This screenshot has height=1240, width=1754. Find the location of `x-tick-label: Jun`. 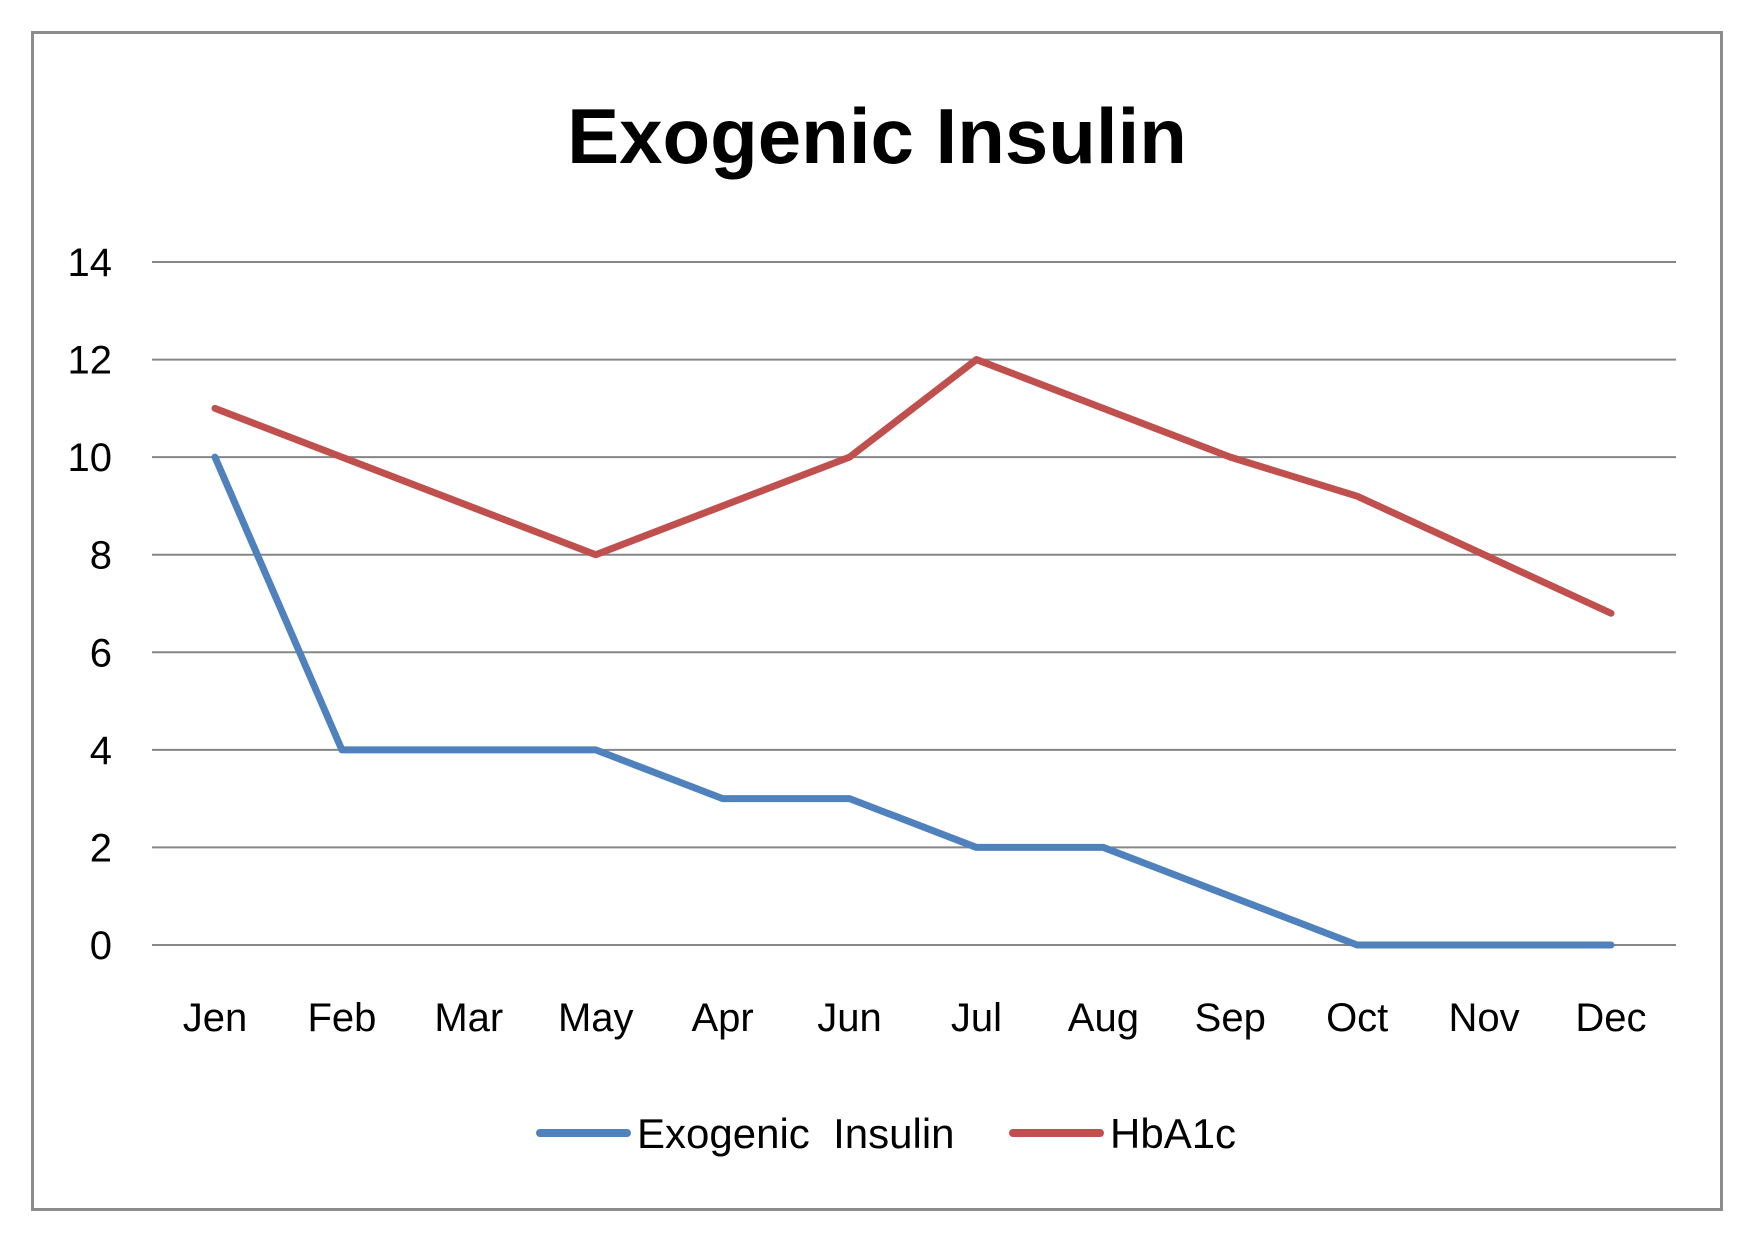

x-tick-label: Jun is located at coordinates (849, 1018).